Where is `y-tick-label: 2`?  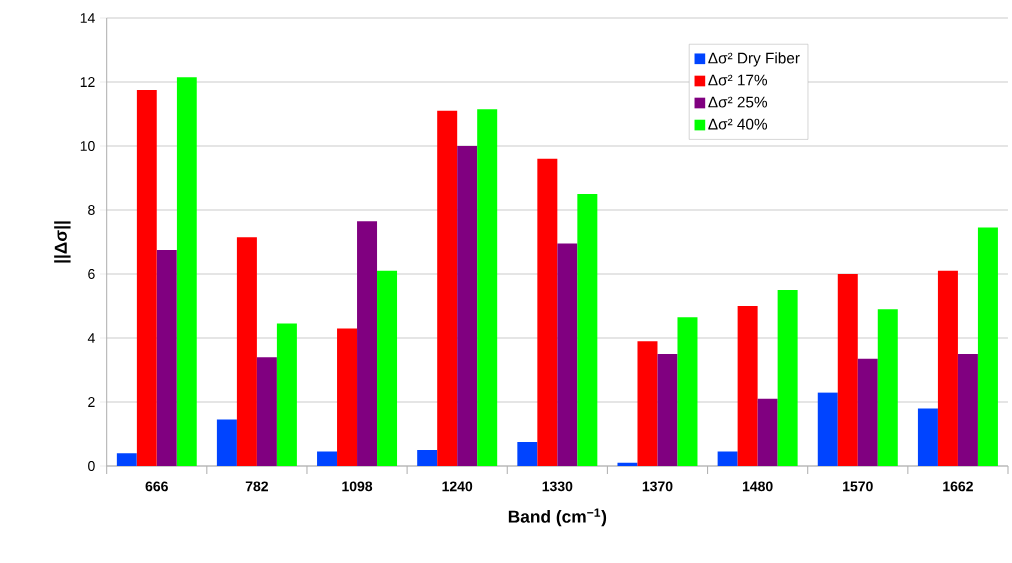
y-tick-label: 2 is located at coordinates (91, 402).